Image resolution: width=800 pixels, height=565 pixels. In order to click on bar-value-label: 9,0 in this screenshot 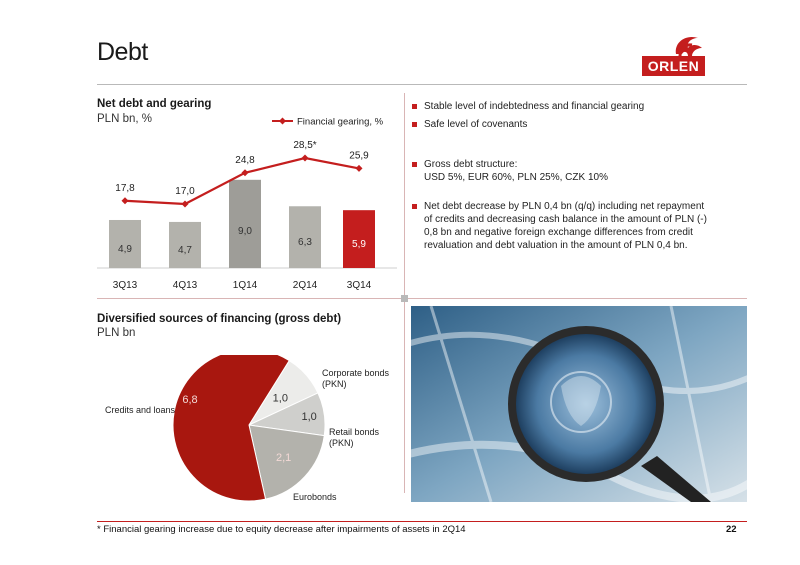, I will do `click(245, 231)`.